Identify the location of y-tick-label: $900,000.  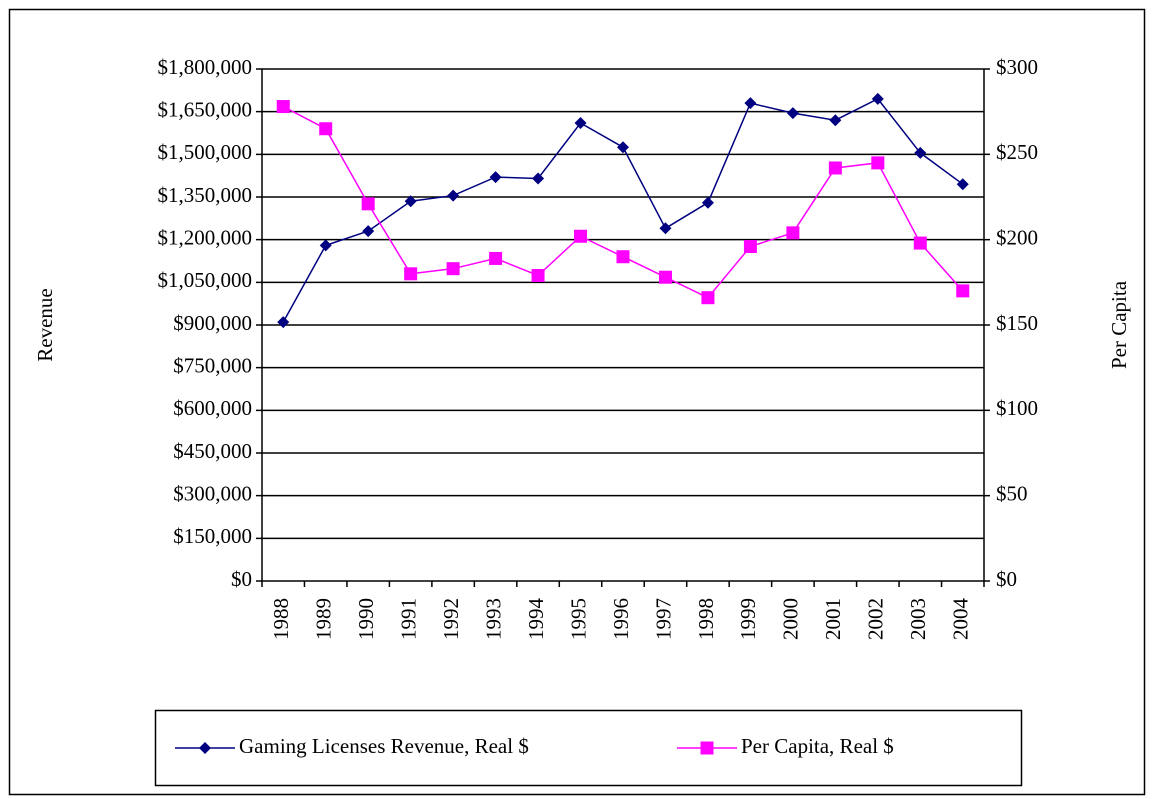
(212, 323).